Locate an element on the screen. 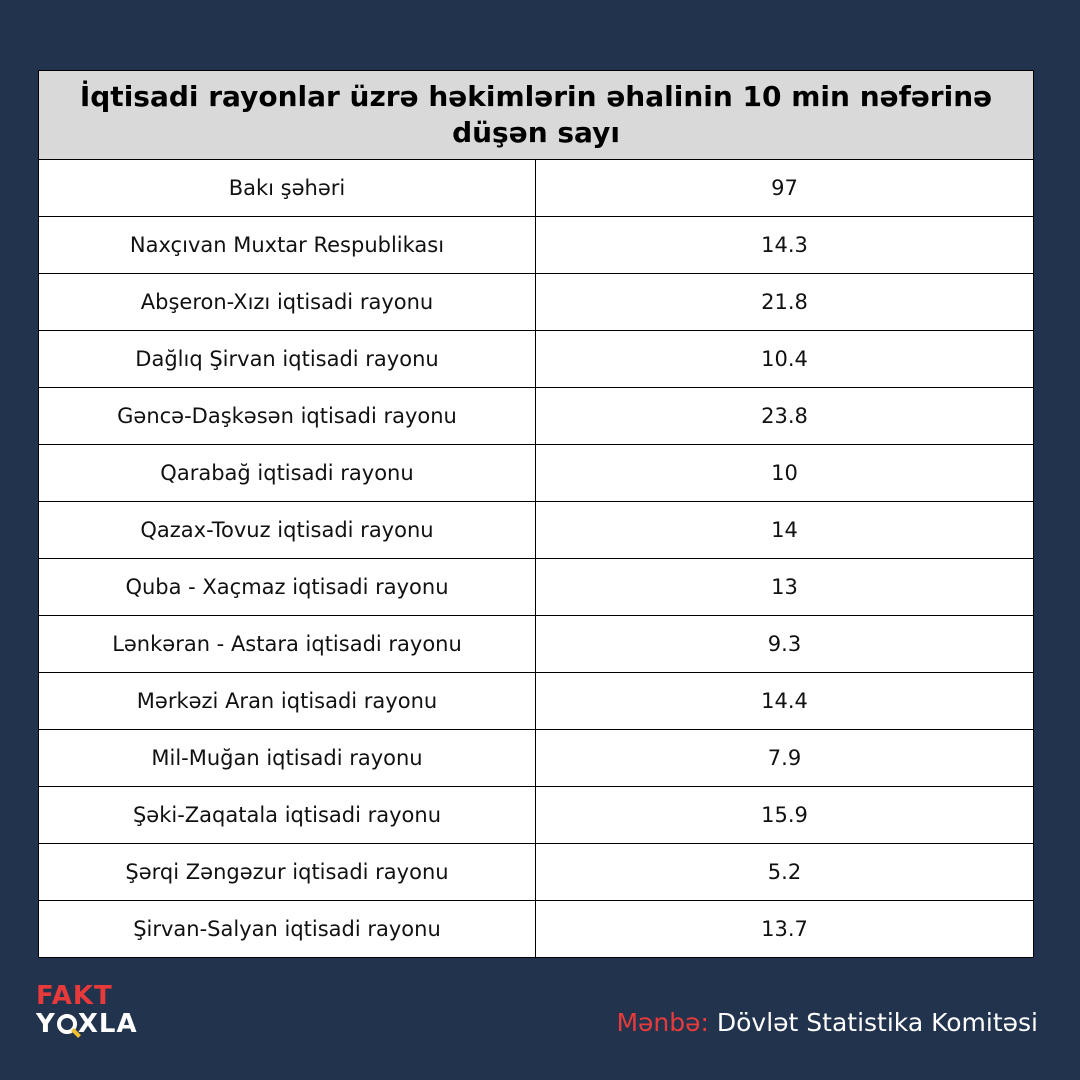  source-label: Mənbə: is located at coordinates (662, 1022).